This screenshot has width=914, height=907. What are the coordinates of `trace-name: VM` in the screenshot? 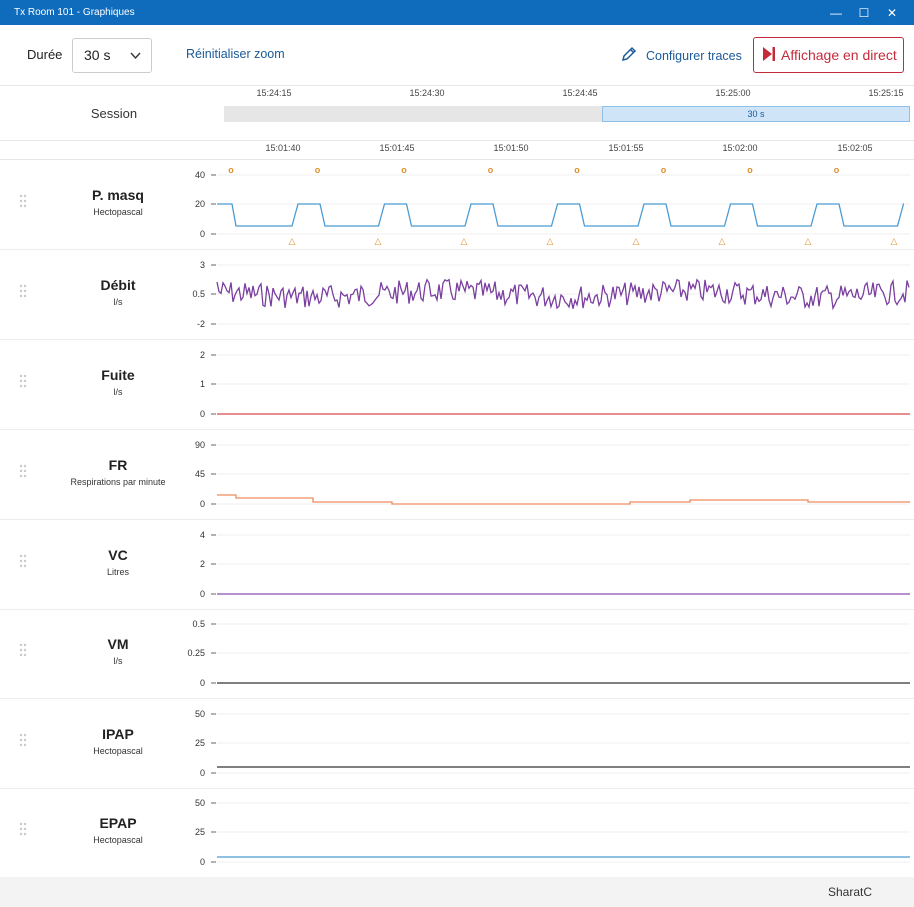 It's located at (118, 644).